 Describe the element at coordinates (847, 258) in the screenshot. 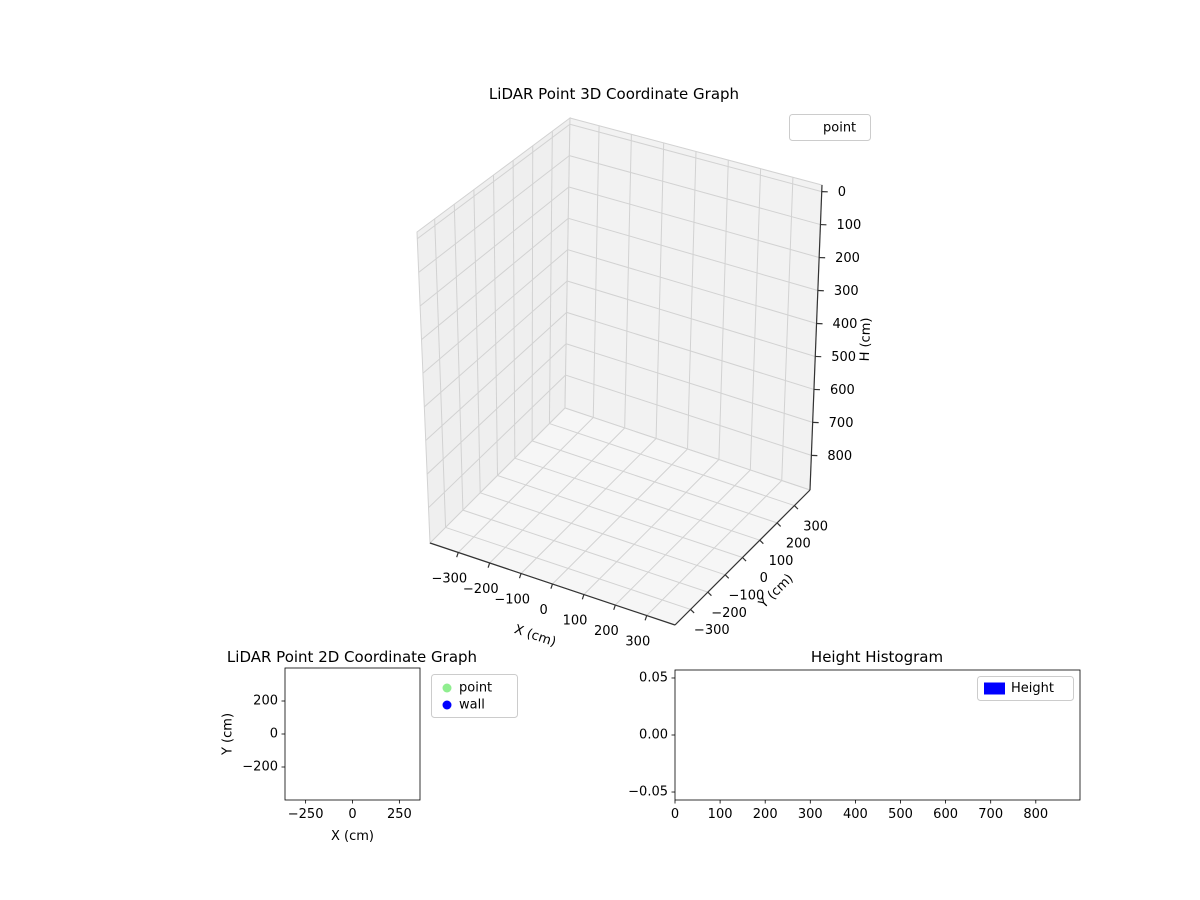

I see `z-tick-label: 200` at that location.